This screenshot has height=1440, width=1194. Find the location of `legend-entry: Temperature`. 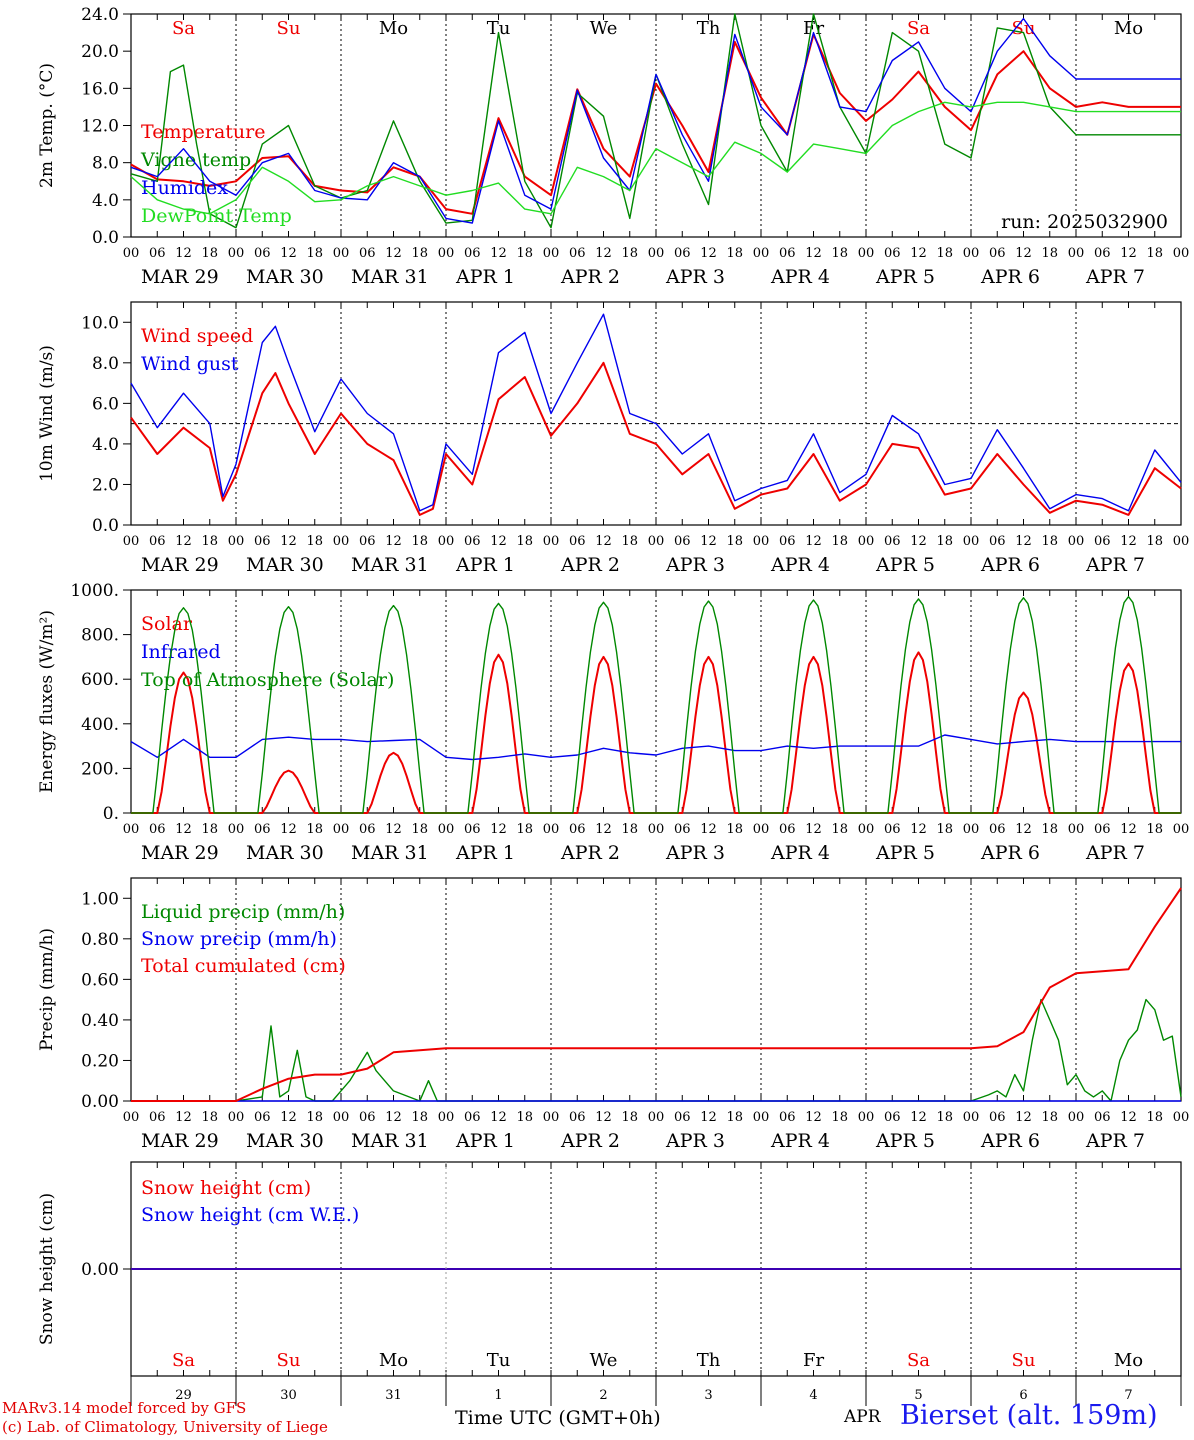

legend-entry: Temperature is located at coordinates (203, 132).